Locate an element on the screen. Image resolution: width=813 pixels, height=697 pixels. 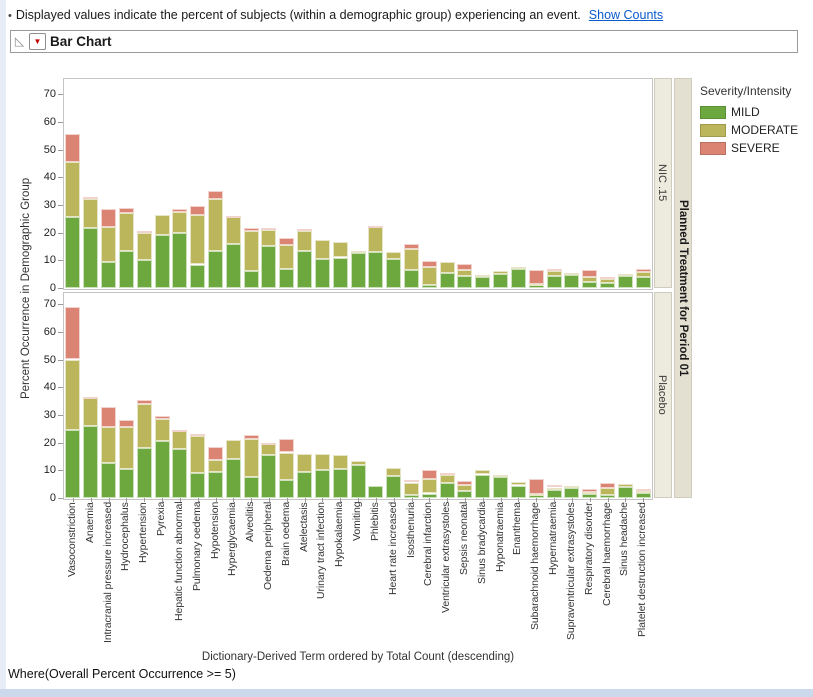
legend-item-mild: MILD is located at coordinates (749, 112).